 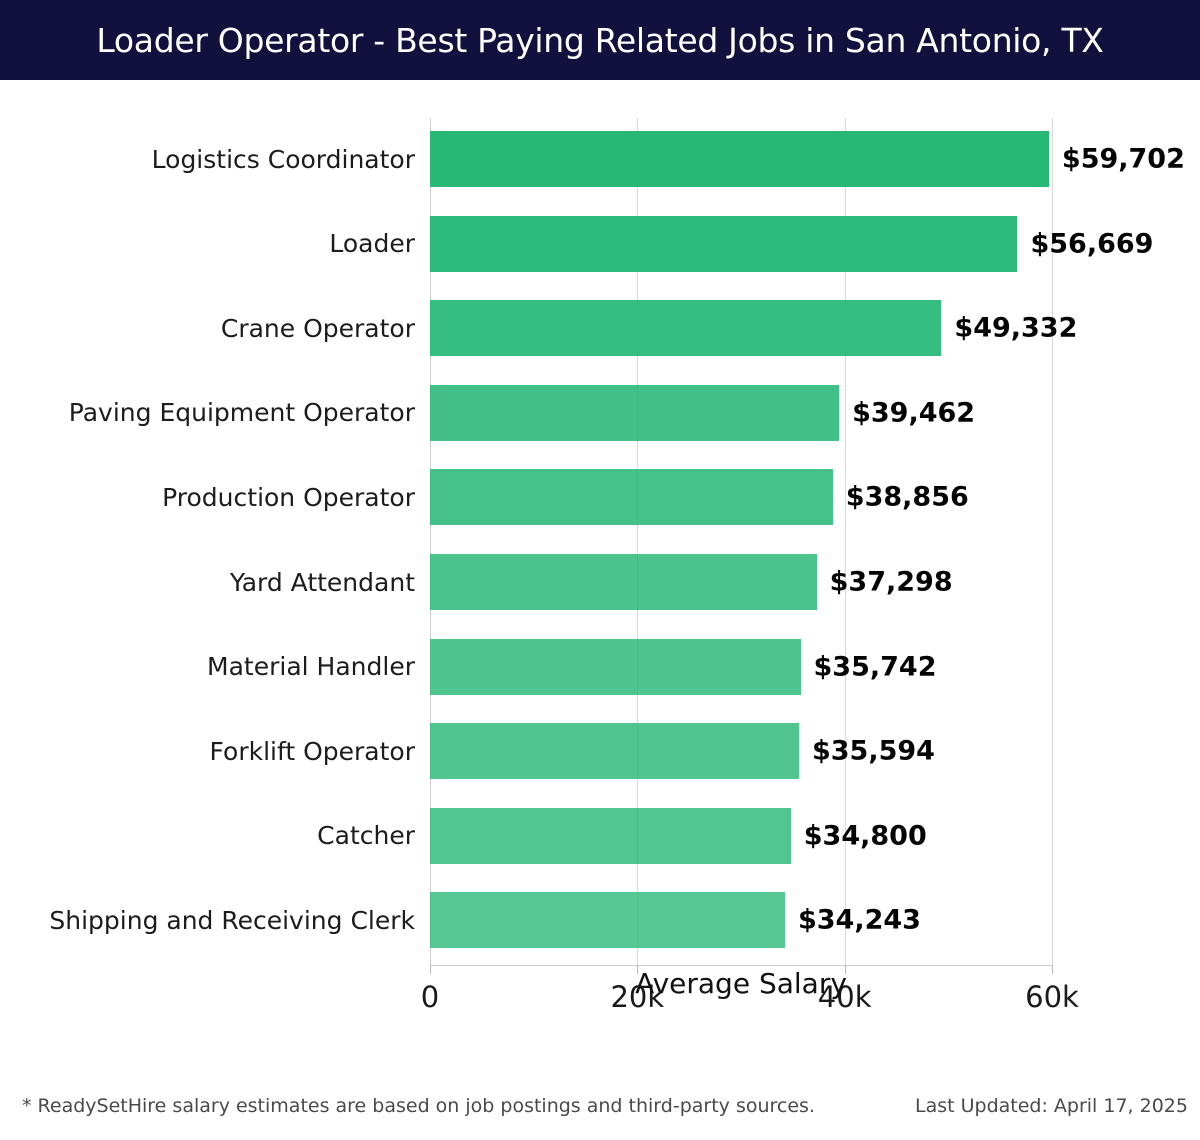 What do you see at coordinates (207, 244) in the screenshot?
I see `category-label-2: Loader` at bounding box center [207, 244].